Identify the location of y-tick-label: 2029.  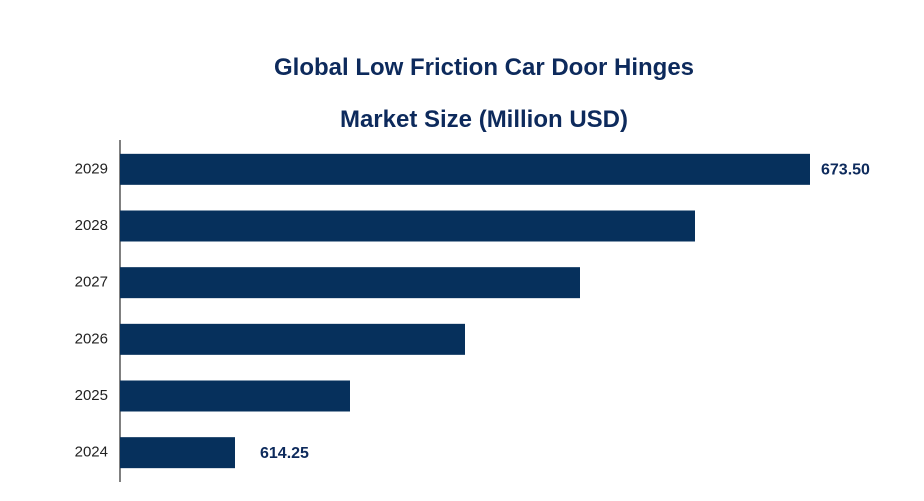
(91, 168).